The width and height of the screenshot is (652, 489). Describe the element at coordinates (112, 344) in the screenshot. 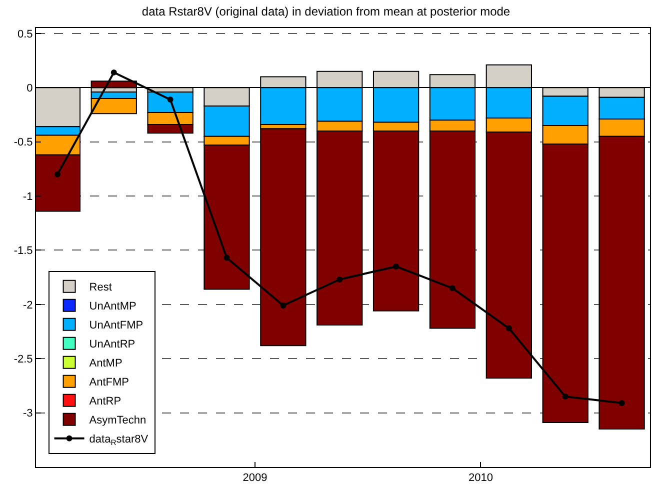

I see `legend-label: UnAntRP` at that location.